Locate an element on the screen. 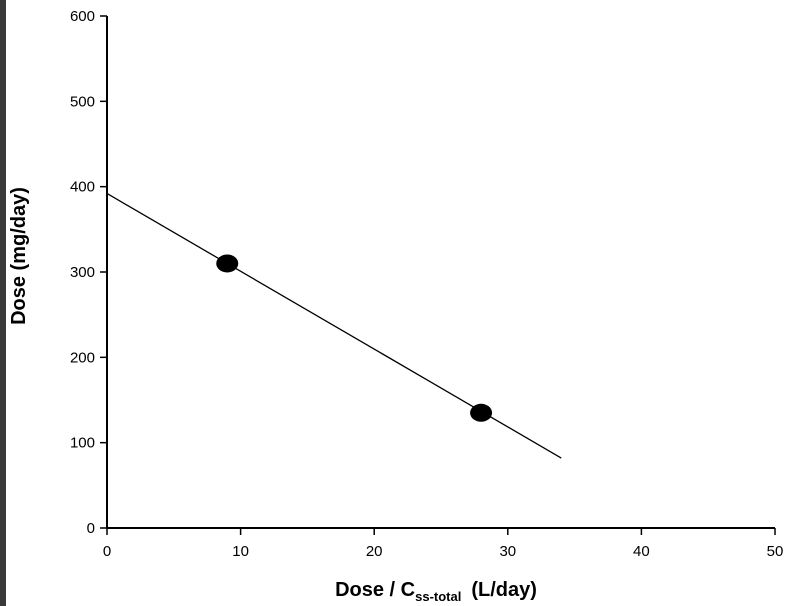 The height and width of the screenshot is (606, 794). x-tick-label: 50 is located at coordinates (775, 551).